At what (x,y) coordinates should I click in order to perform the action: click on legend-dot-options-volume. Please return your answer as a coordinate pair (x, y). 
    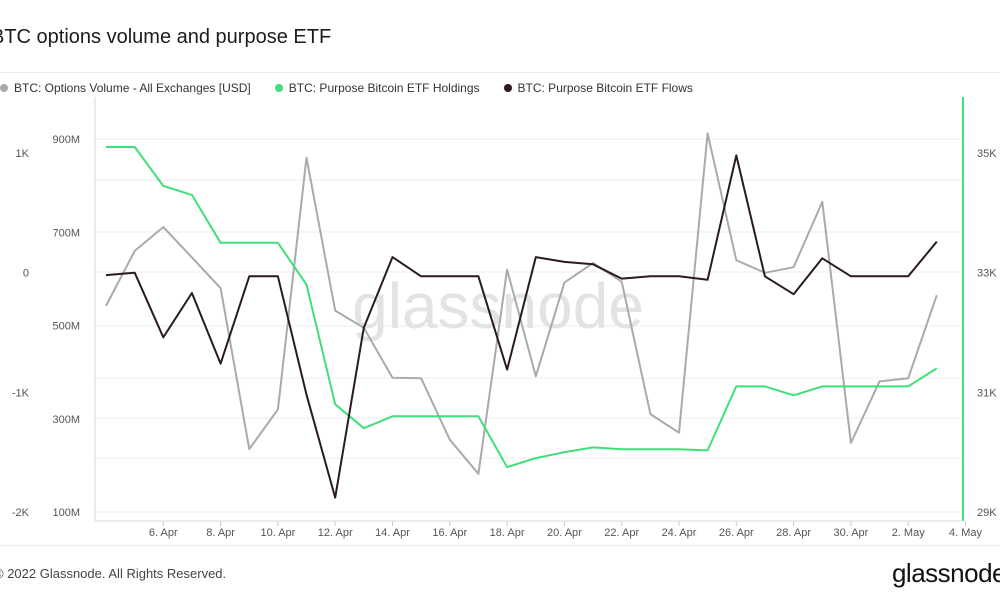
    Looking at the image, I should click on (4, 88).